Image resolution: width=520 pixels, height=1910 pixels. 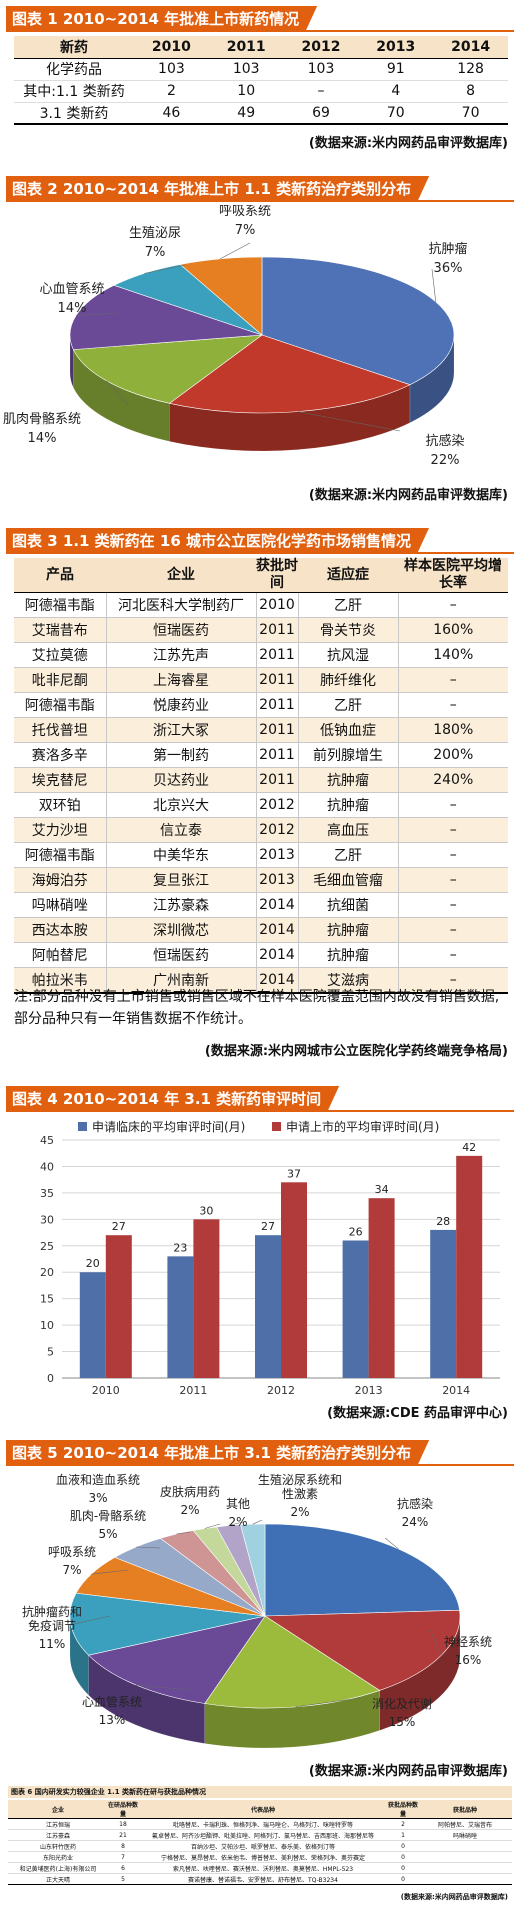 What do you see at coordinates (123, 1809) in the screenshot?
I see `fig6-header-cell: 在研品种数量` at bounding box center [123, 1809].